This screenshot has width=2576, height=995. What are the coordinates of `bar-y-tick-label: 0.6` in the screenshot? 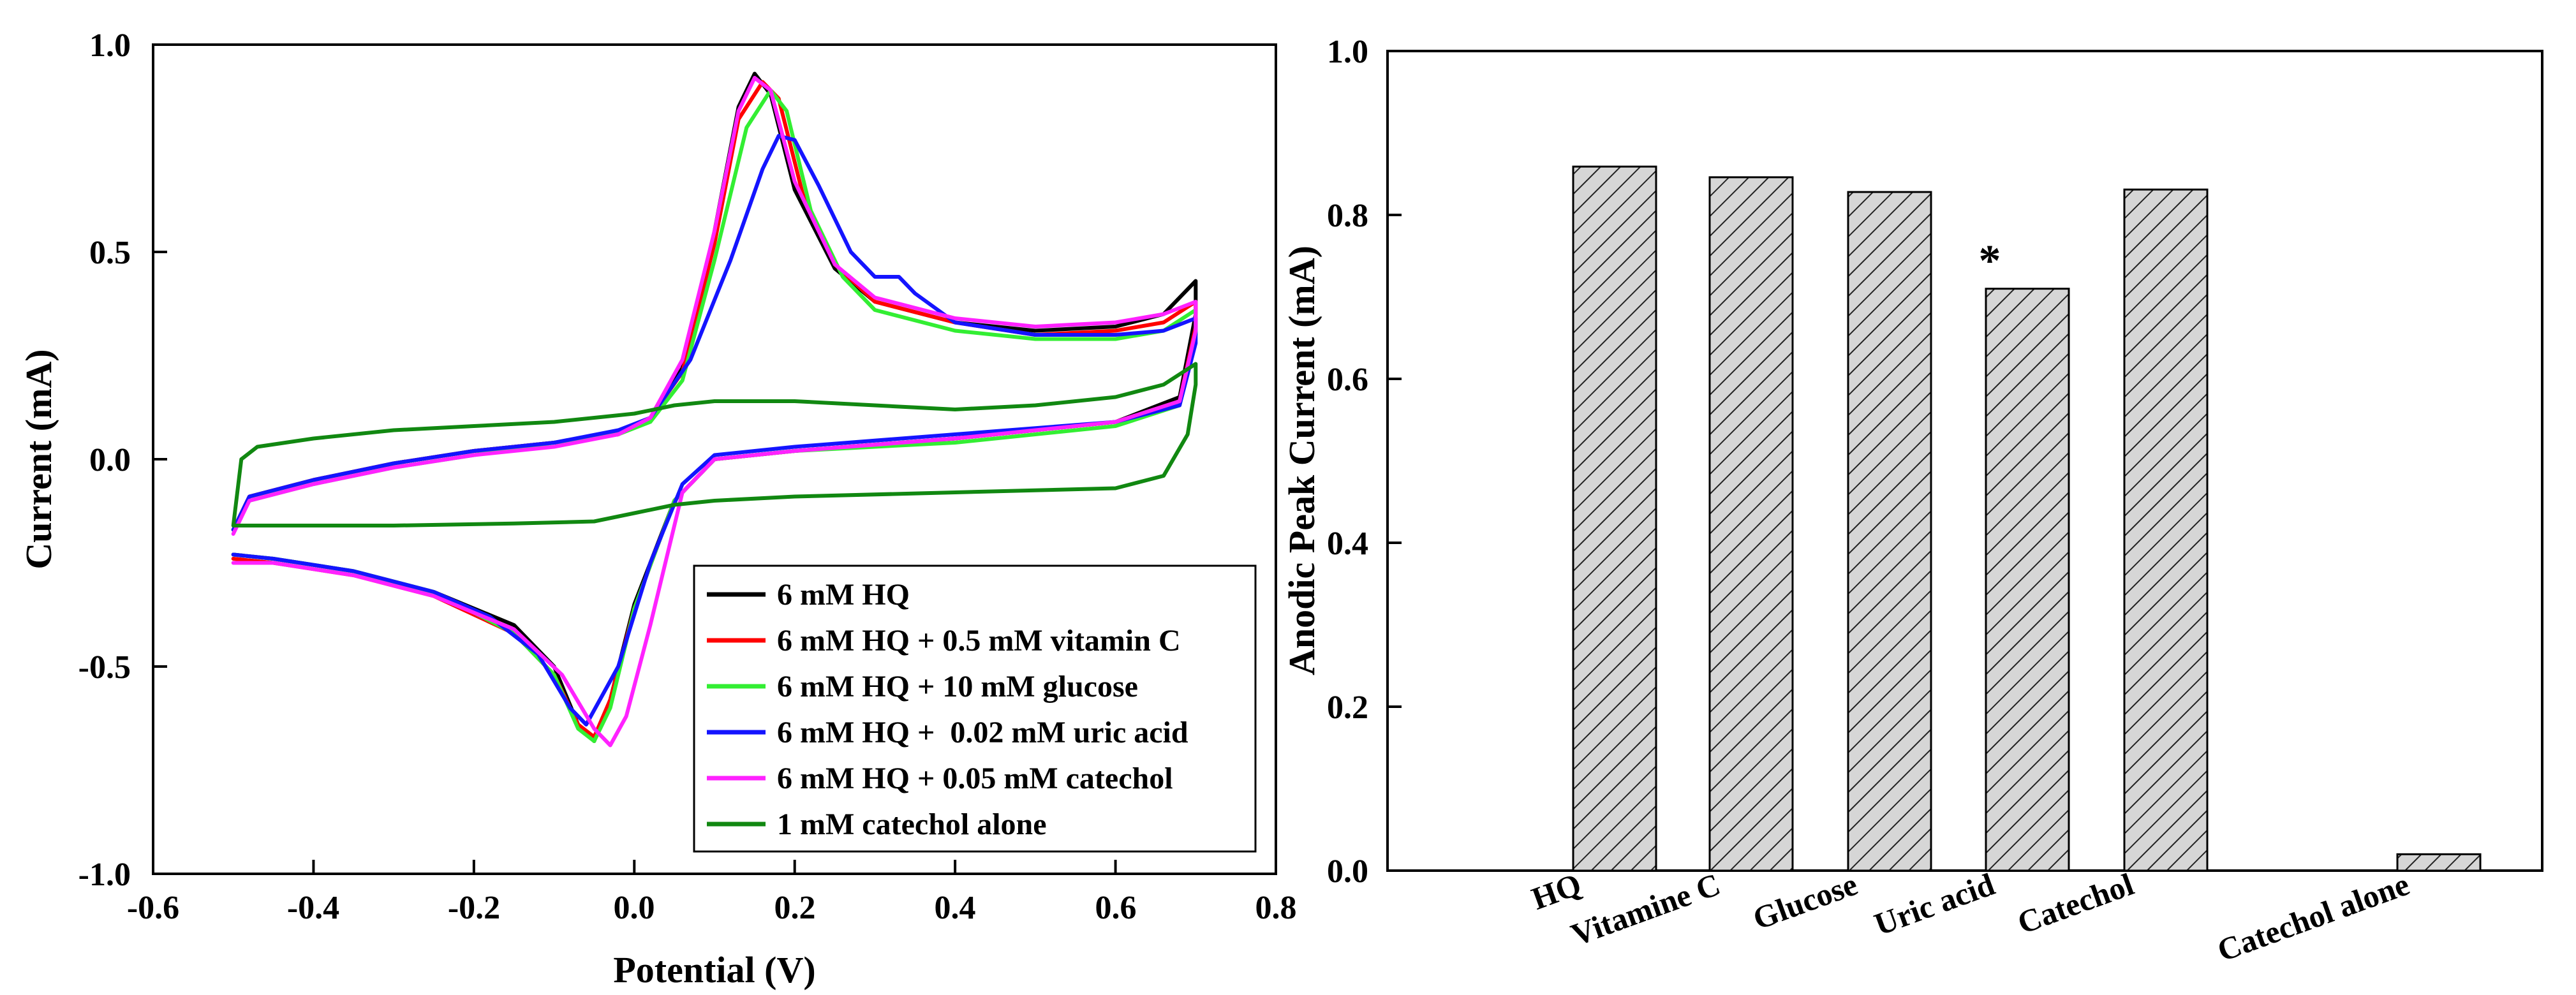 It's located at (1347, 380).